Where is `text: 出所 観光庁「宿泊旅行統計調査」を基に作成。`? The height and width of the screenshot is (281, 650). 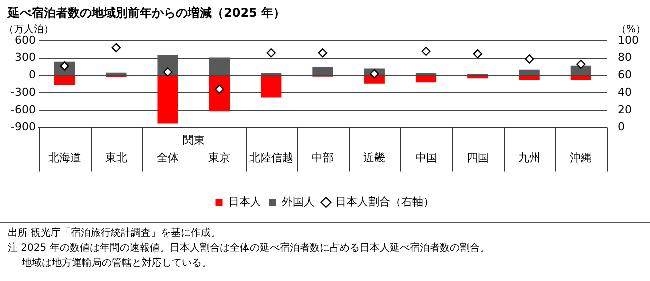 text: 出所 観光庁「宿泊旅行統計調査」を基に作成。 is located at coordinates (115, 233).